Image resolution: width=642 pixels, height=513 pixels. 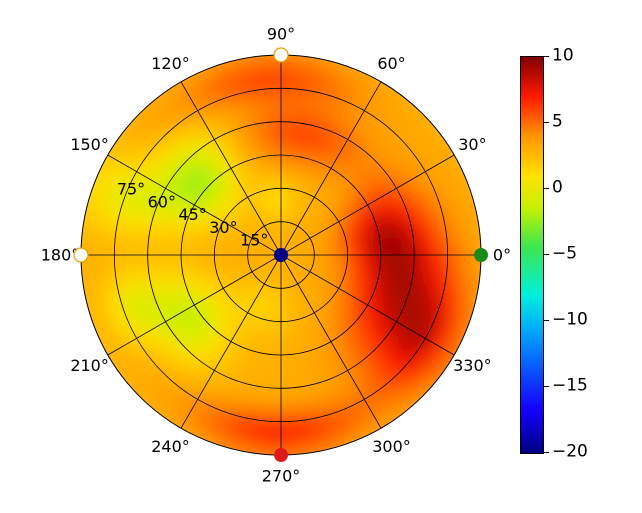 I want to click on radial-tick-label: 15°, so click(x=254, y=240).